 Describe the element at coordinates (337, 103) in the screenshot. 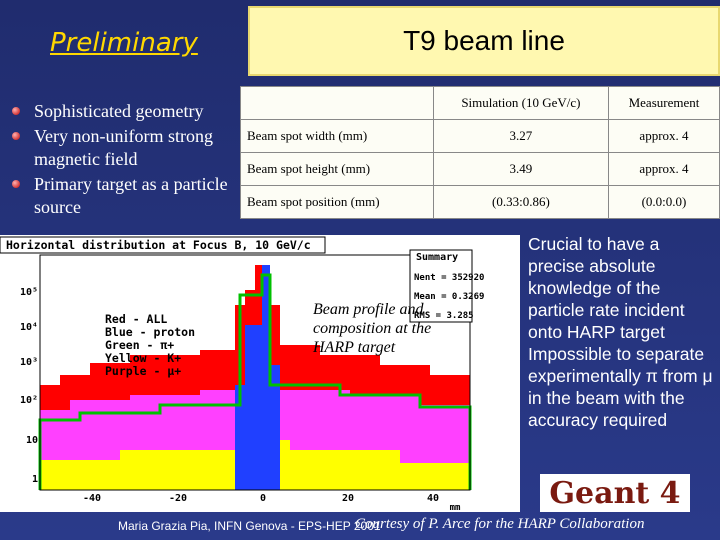

I see `corner-cell` at that location.